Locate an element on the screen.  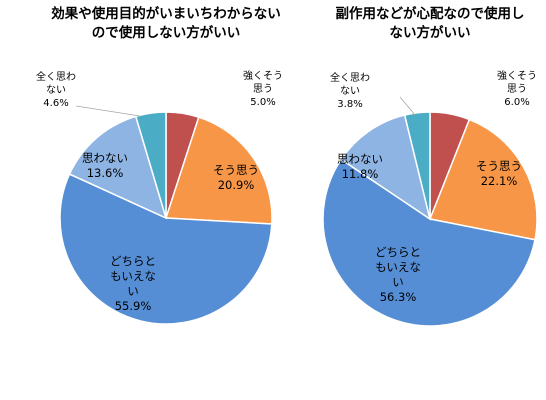
chart-title-line: 副作用などが心配なので使用し is located at coordinates (430, 13).